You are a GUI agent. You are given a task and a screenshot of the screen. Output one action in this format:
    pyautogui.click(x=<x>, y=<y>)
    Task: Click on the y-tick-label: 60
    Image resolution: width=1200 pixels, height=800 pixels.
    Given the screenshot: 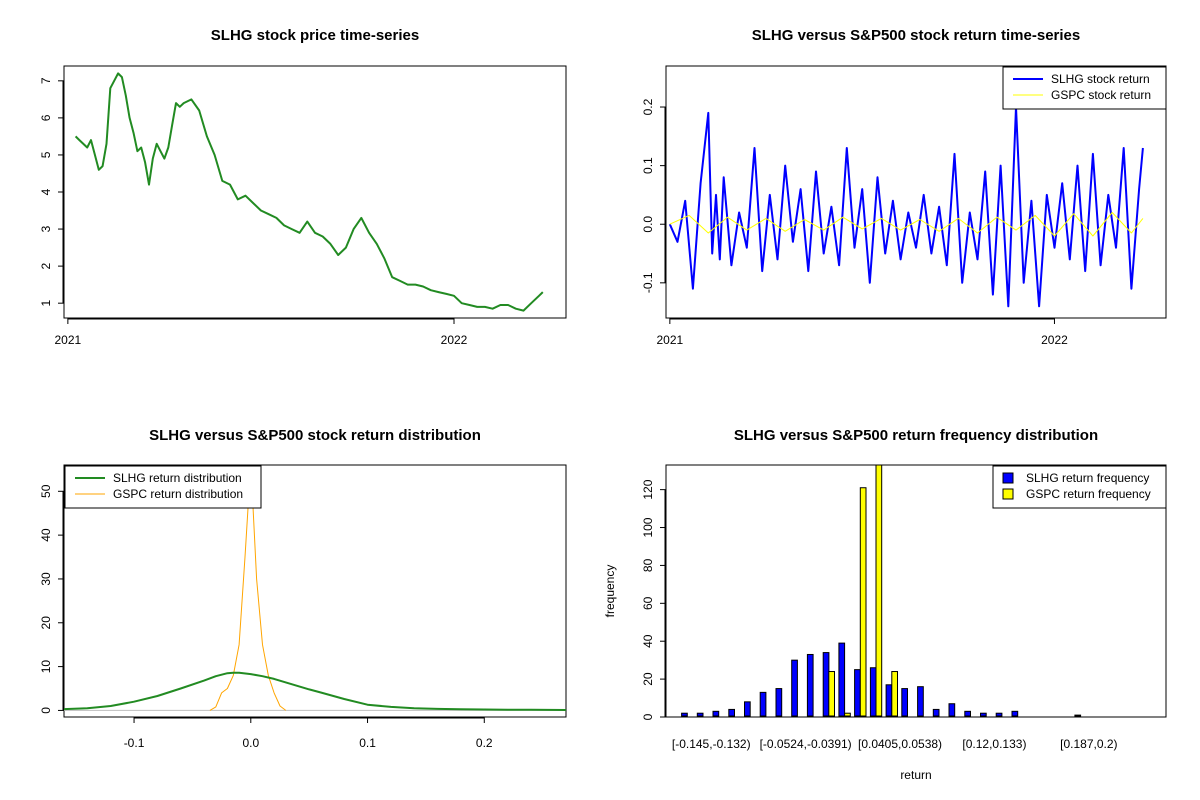 What is the action you would take?
    pyautogui.click(x=648, y=603)
    